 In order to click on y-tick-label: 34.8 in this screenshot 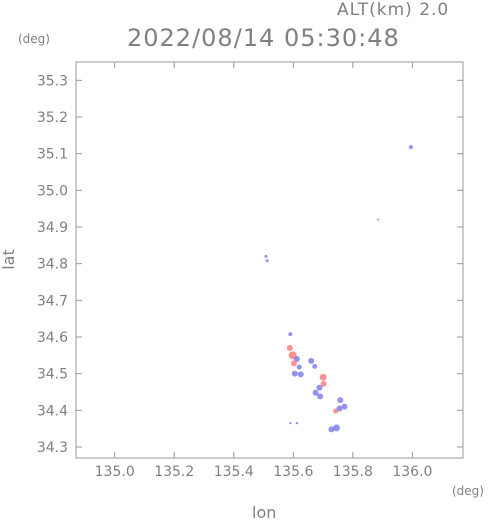, I will do `click(52, 265)`.